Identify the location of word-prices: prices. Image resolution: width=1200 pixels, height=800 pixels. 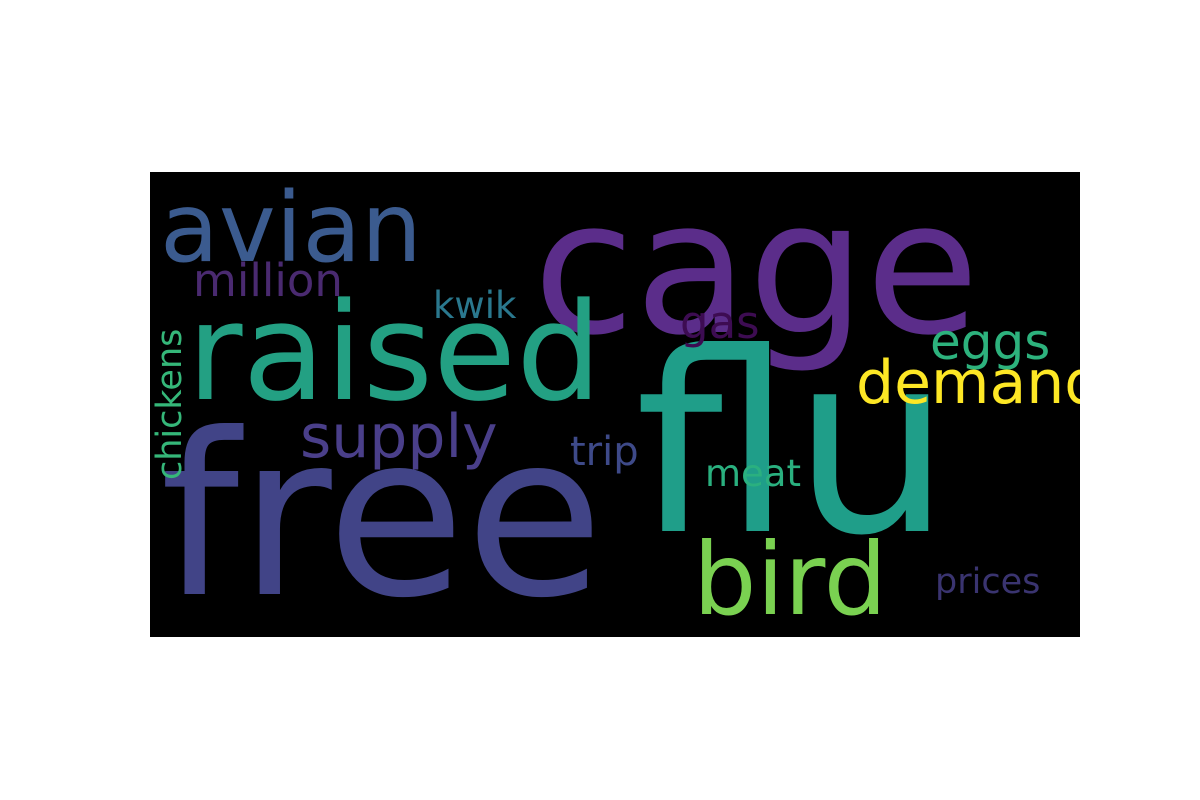
(988, 582).